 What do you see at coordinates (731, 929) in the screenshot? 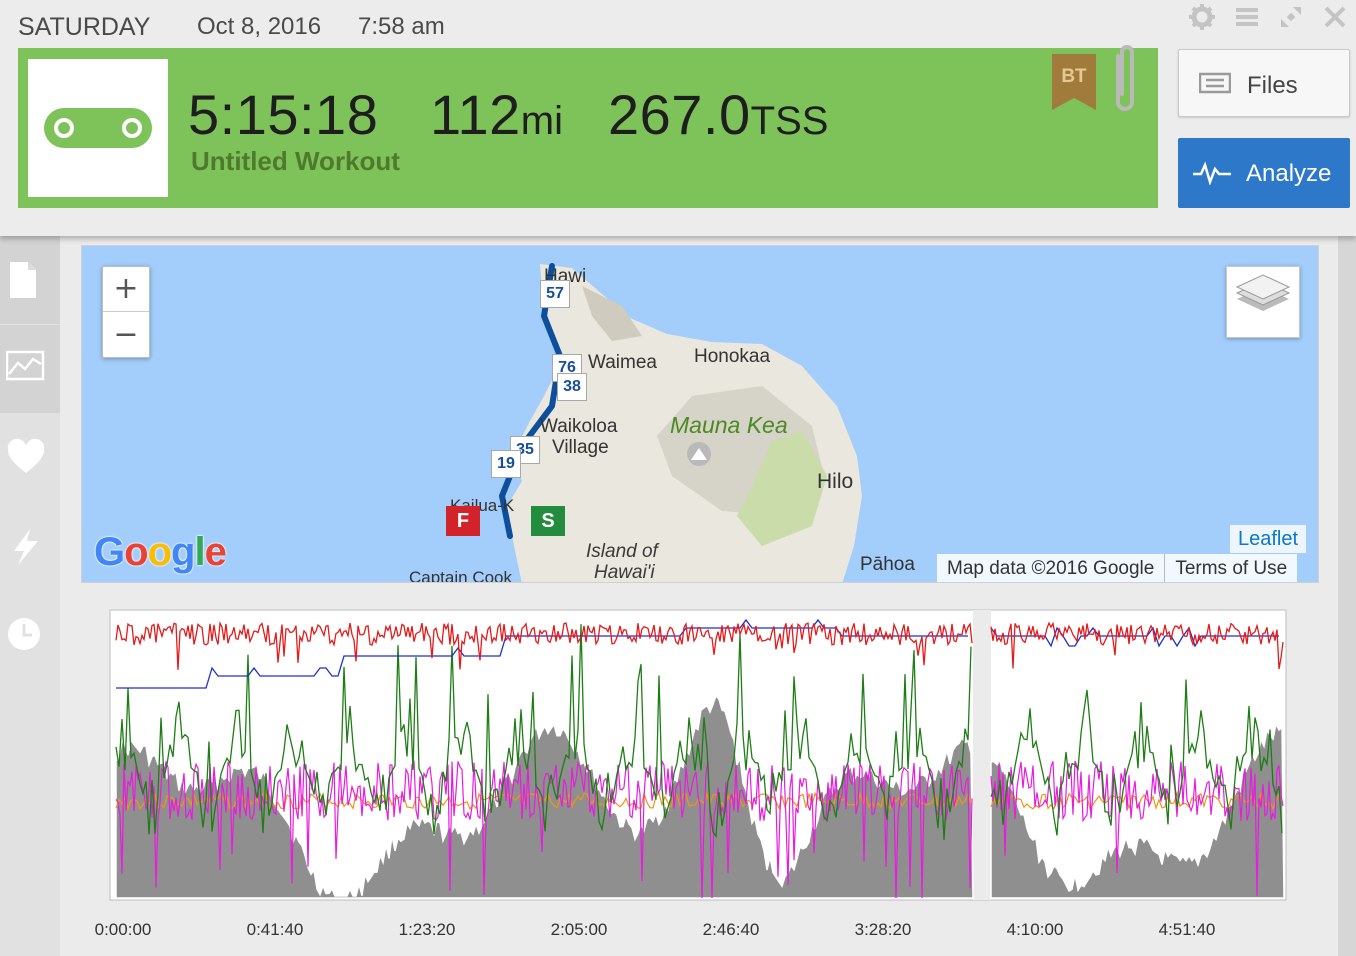
I see `x-axis-tick-label: 2:46:40` at bounding box center [731, 929].